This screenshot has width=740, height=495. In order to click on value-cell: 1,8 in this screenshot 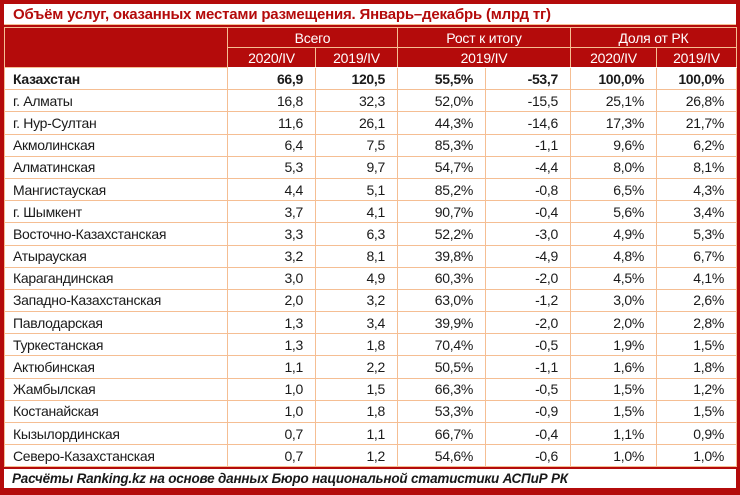, I will do `click(356, 345)`.